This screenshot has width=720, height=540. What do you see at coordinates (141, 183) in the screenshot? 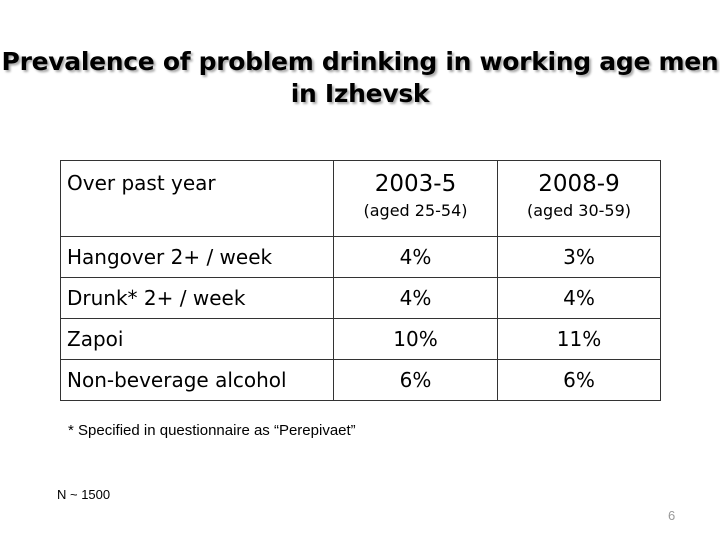
I see `header-label: Over past year` at bounding box center [141, 183].